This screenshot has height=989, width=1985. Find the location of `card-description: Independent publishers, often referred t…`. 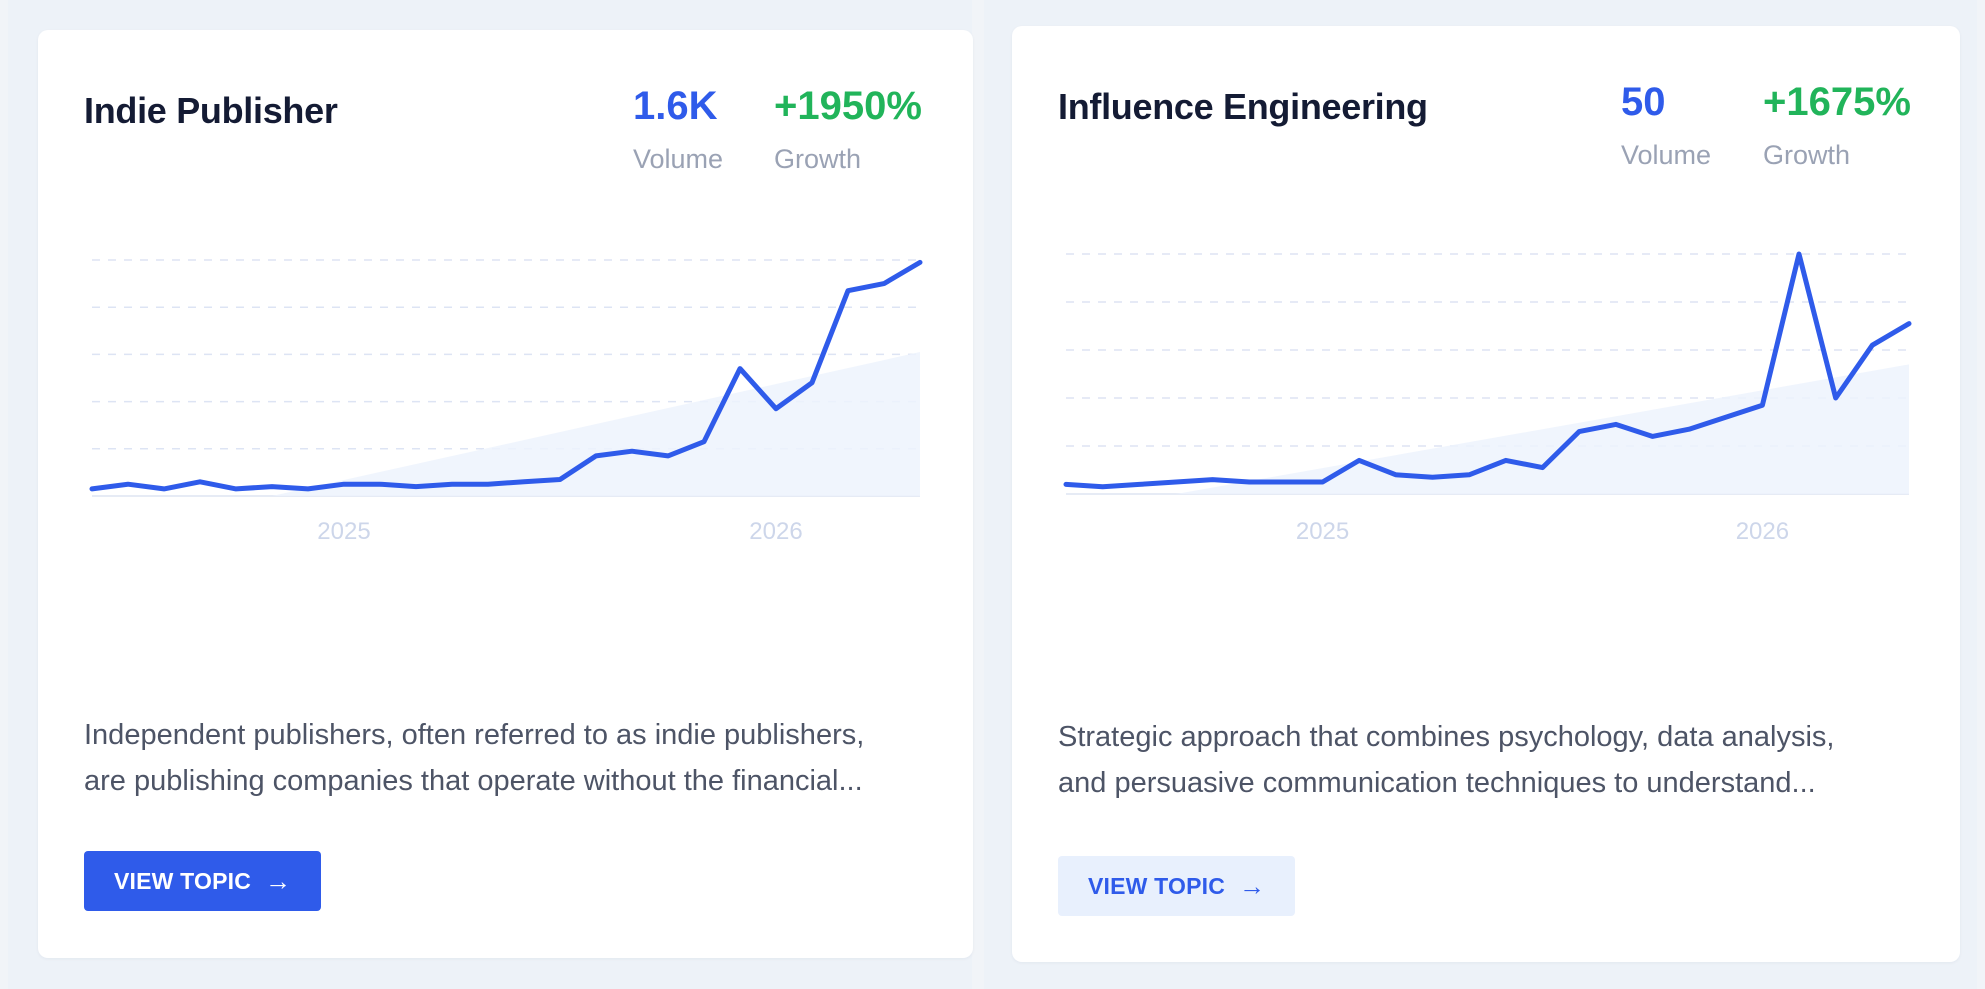

card-description: Independent publishers, often referred t… is located at coordinates (509, 758).